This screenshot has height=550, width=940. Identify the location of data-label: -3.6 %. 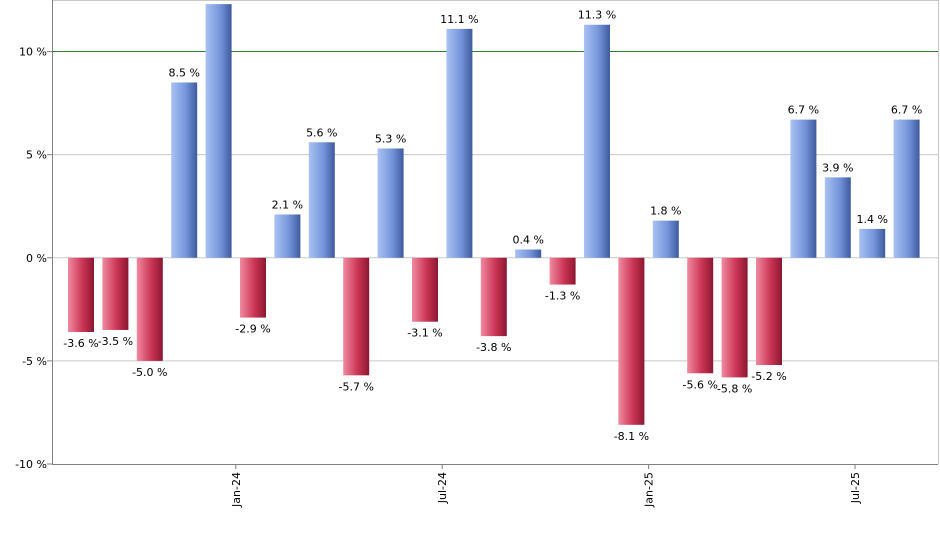
(80, 343).